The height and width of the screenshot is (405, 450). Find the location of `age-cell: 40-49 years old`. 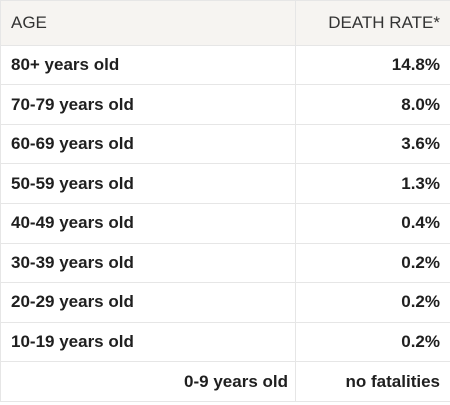

age-cell: 40-49 years old is located at coordinates (148, 223).